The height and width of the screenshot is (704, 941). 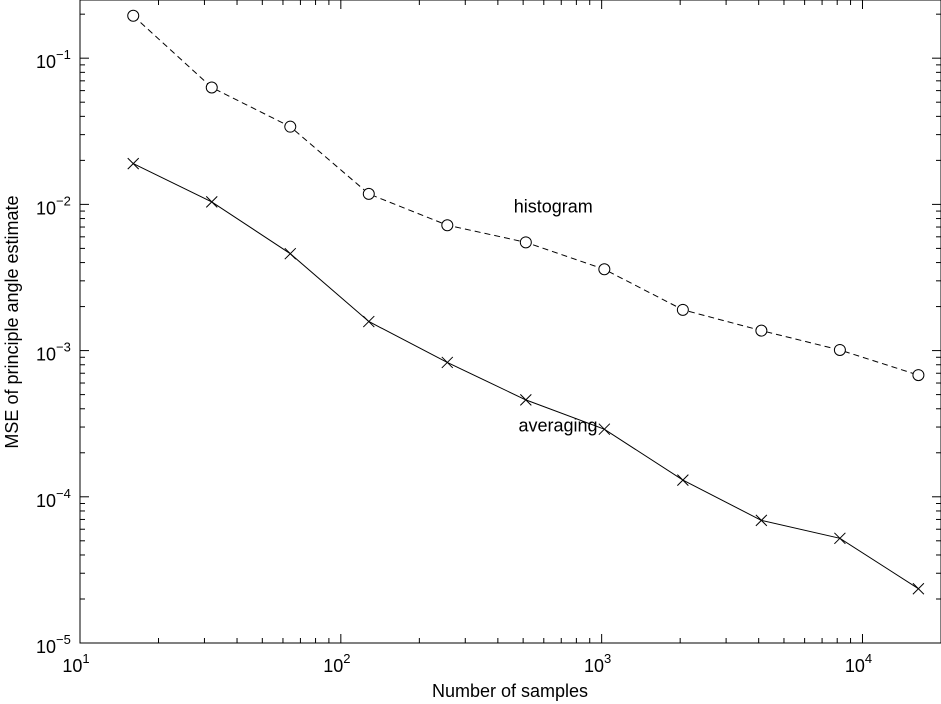 I want to click on annotation-averaging: averaging, so click(x=558, y=425).